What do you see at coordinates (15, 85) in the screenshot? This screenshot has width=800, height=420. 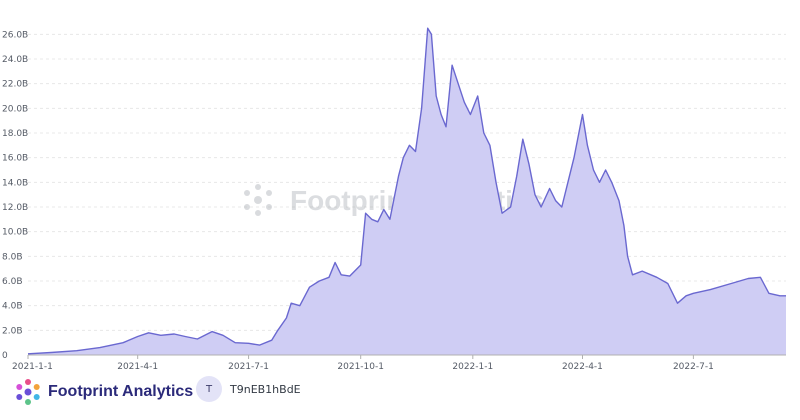 I see `y-tick-label: 22.0B` at bounding box center [15, 85].